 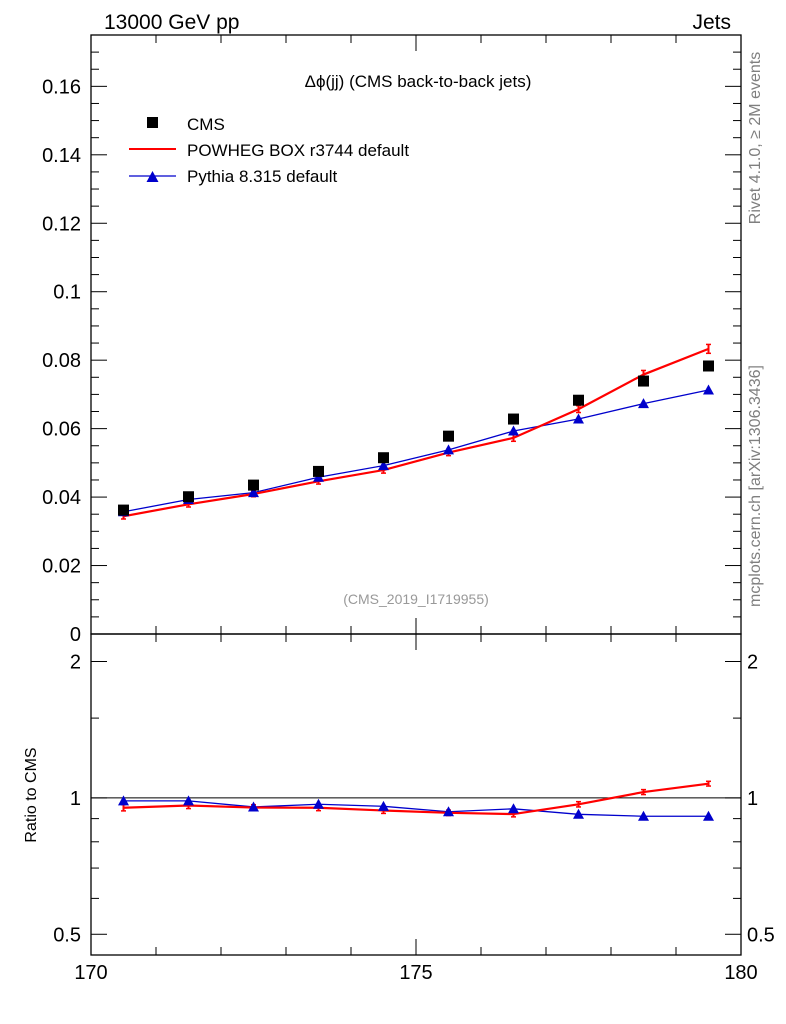 I want to click on ratio-y-tick-labels-left: 0.5 1 2, so click(x=67, y=798).